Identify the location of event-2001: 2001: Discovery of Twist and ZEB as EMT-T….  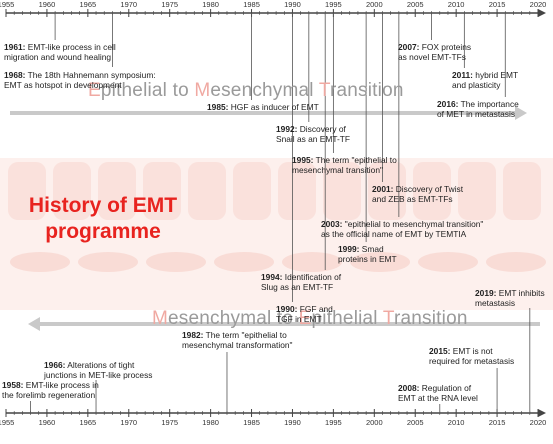
(418, 194).